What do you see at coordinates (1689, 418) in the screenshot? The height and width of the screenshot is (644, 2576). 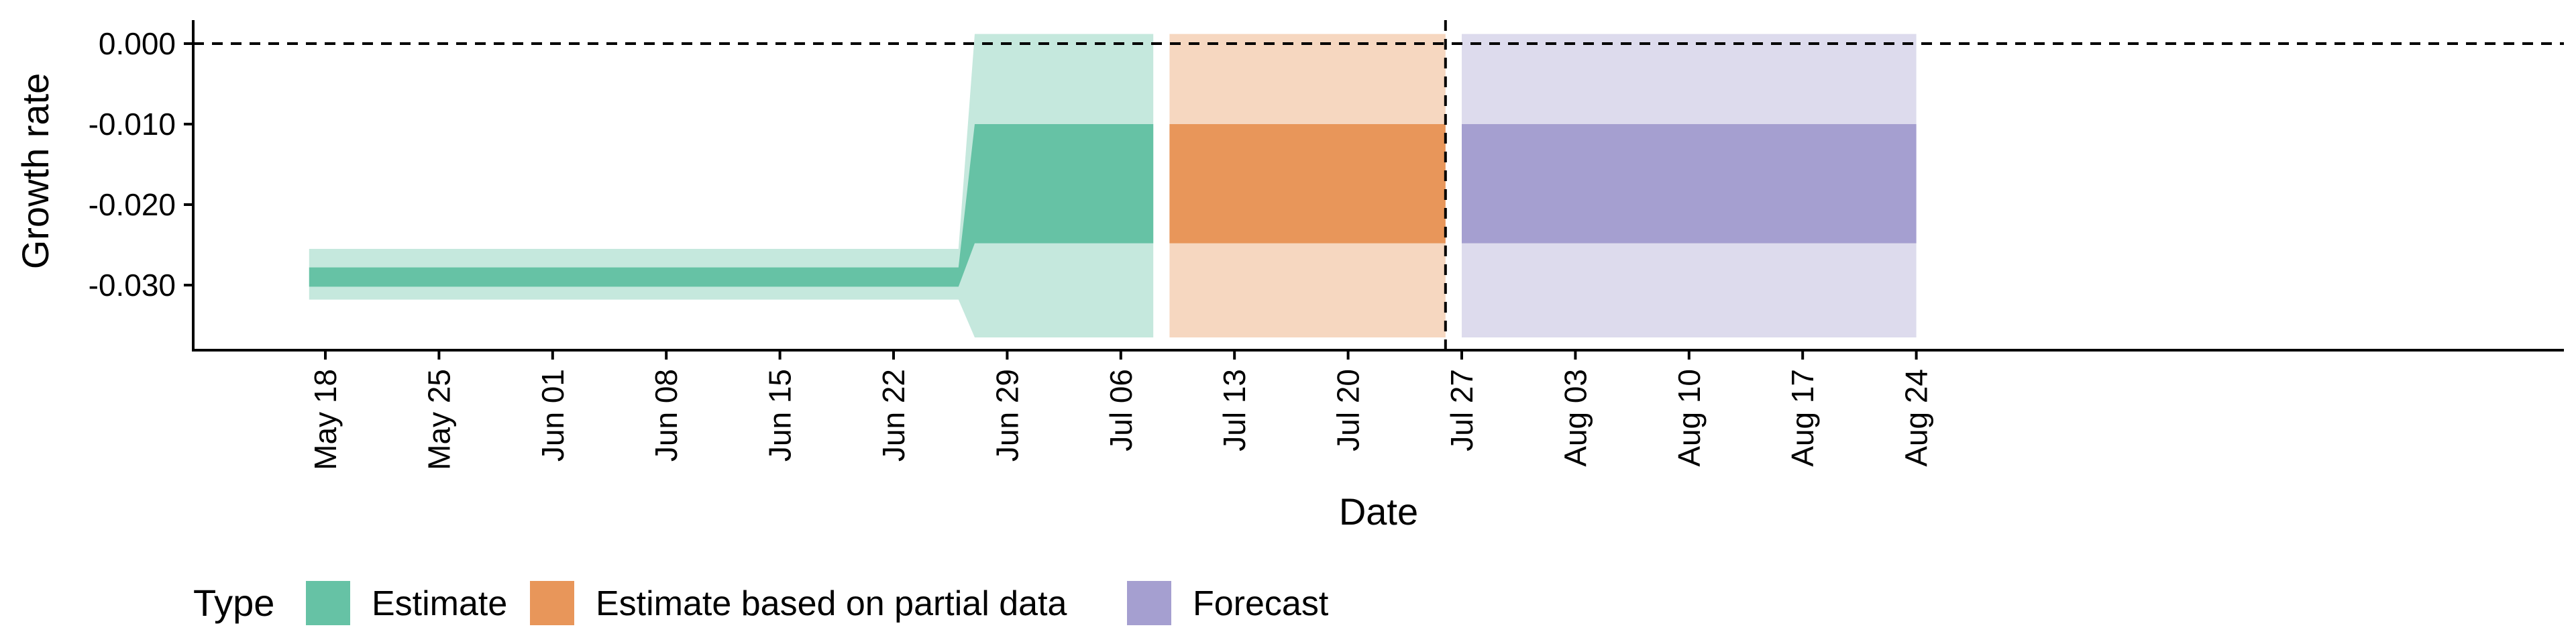 I see `x-tick-label: Aug 10` at bounding box center [1689, 418].